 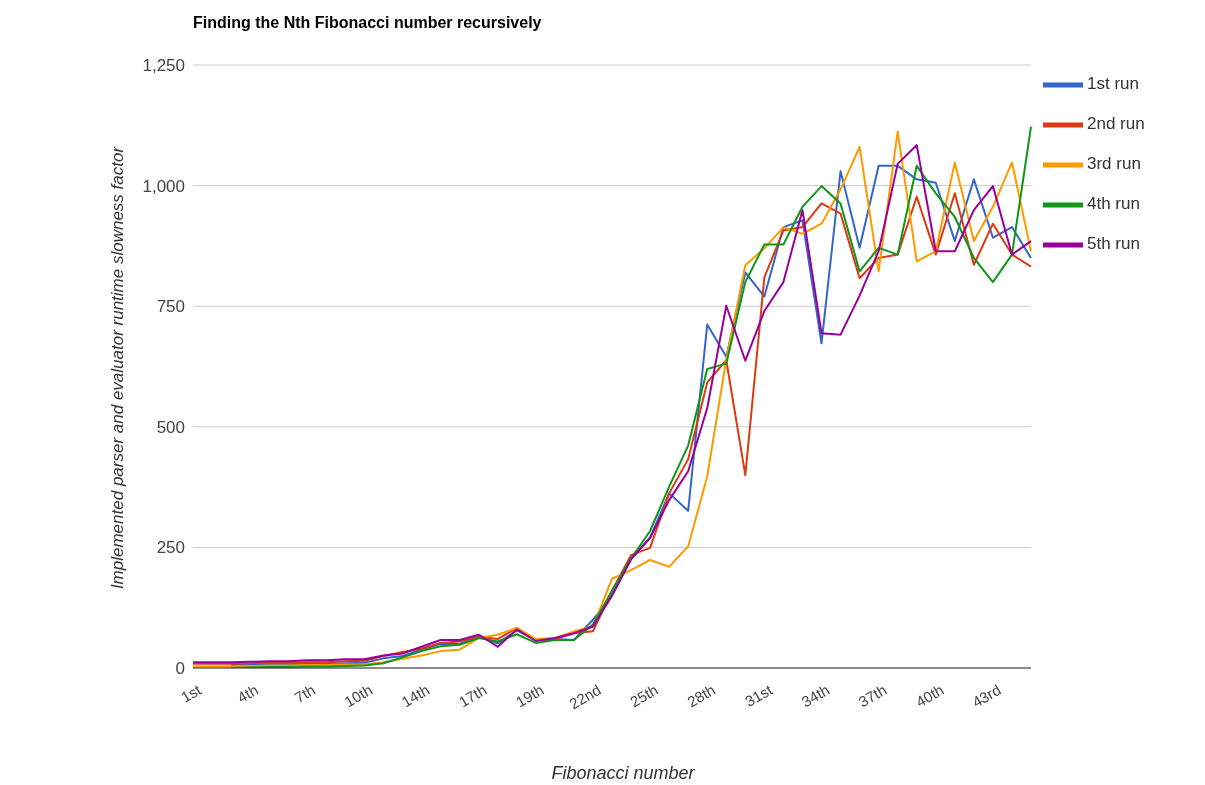 What do you see at coordinates (815, 695) in the screenshot?
I see `x-tick-label: 34th` at bounding box center [815, 695].